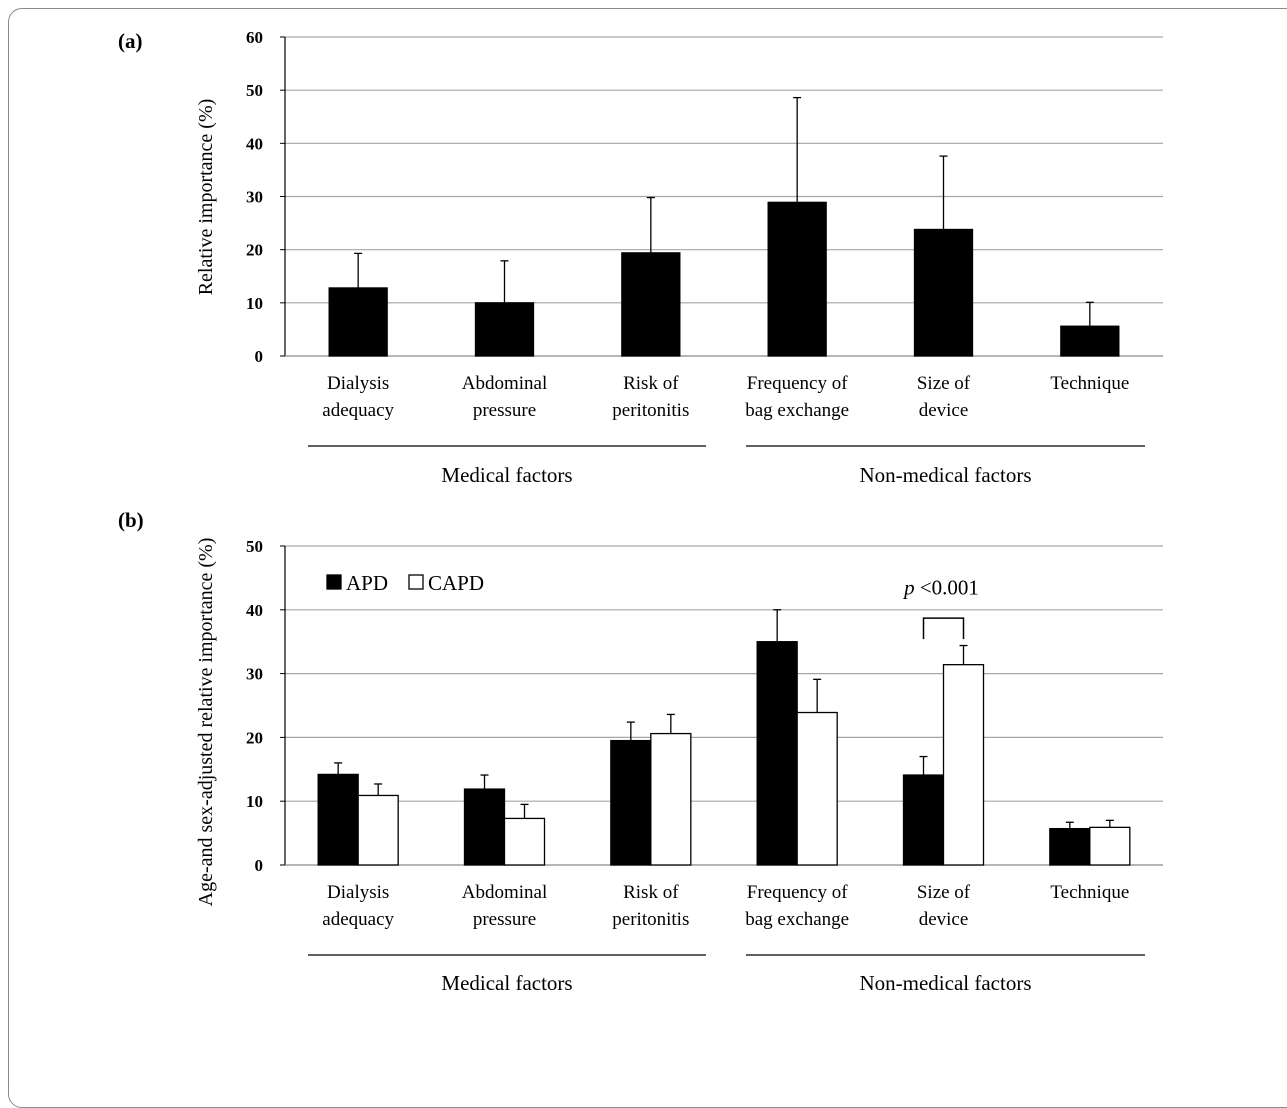 This screenshot has height=1108, width=1287. What do you see at coordinates (206, 197) in the screenshot?
I see `y-axis-label: Relative importance (%)` at bounding box center [206, 197].